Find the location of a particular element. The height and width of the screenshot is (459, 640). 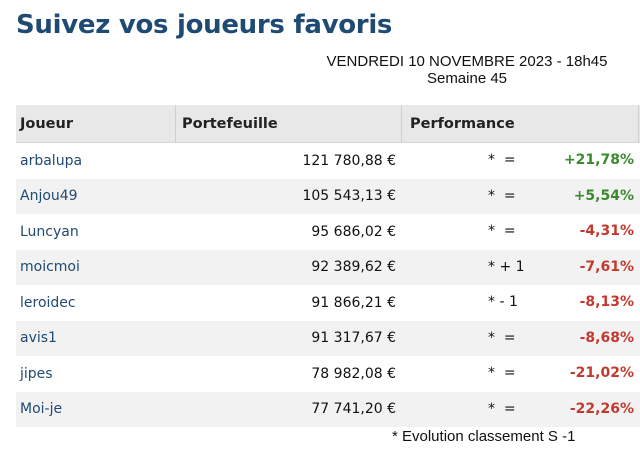

wallet-cell: 91 317,67 € is located at coordinates (289, 339).